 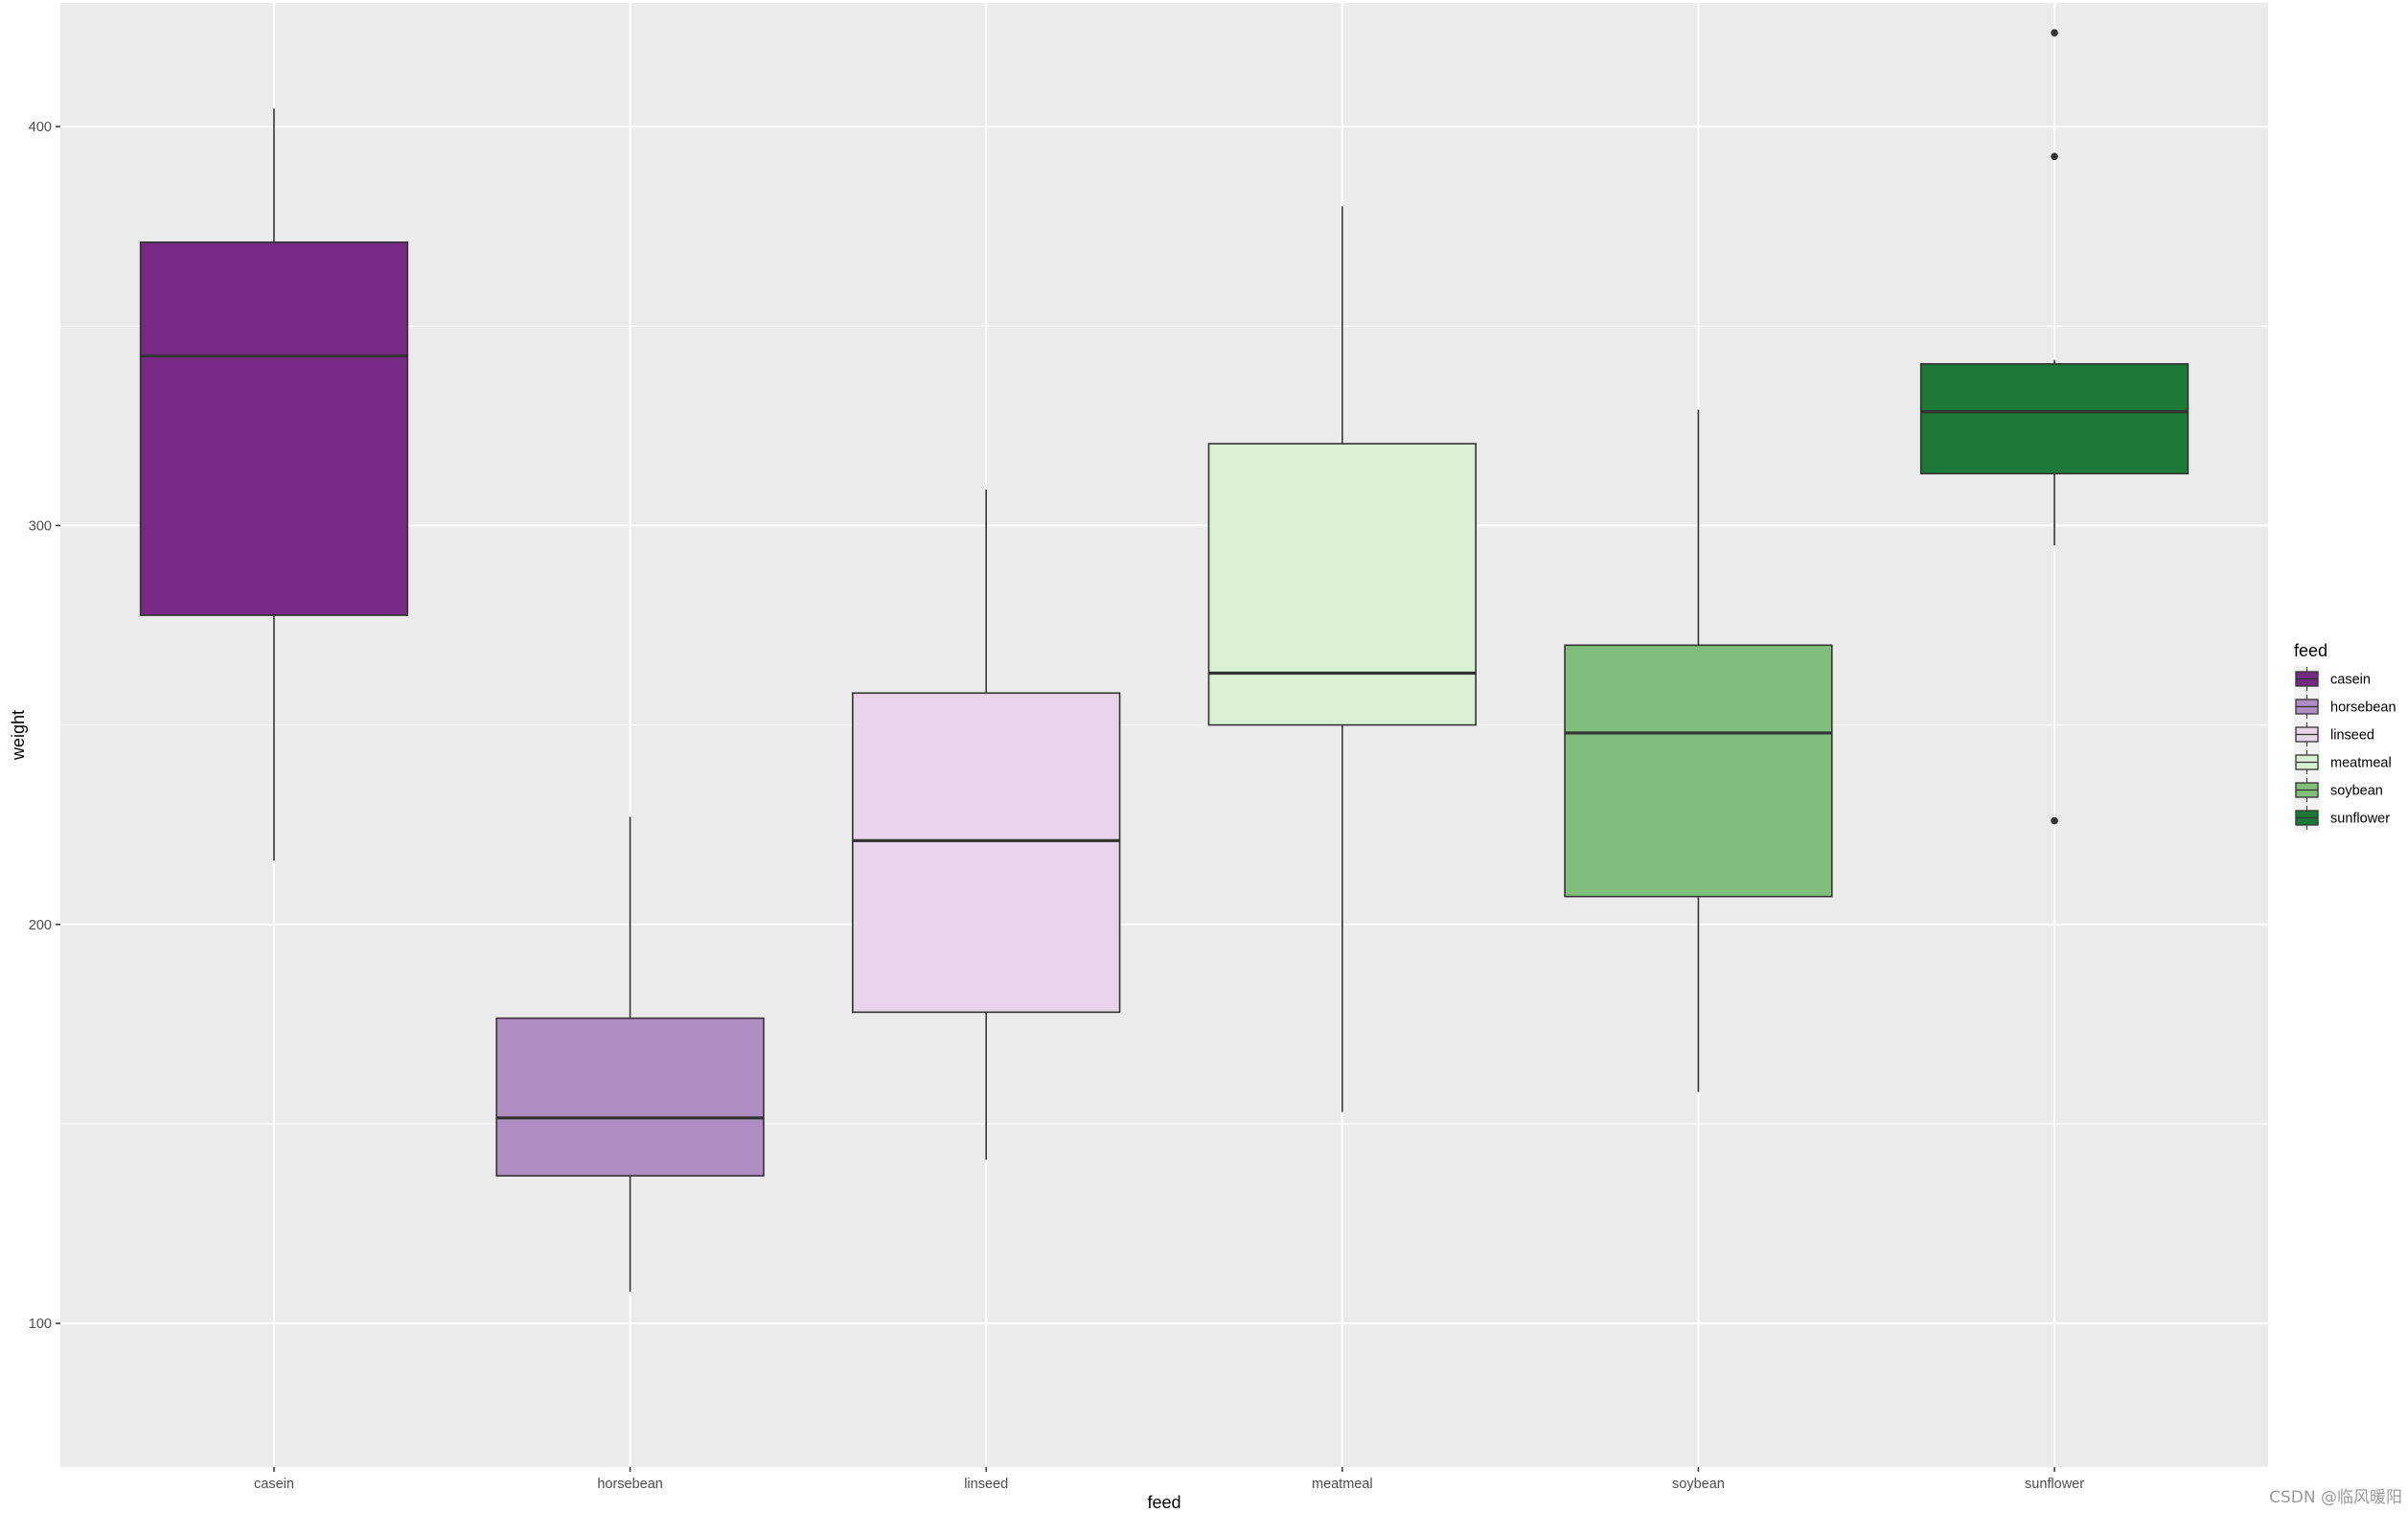 I want to click on x-tick-label: soybean, so click(x=1699, y=1484).